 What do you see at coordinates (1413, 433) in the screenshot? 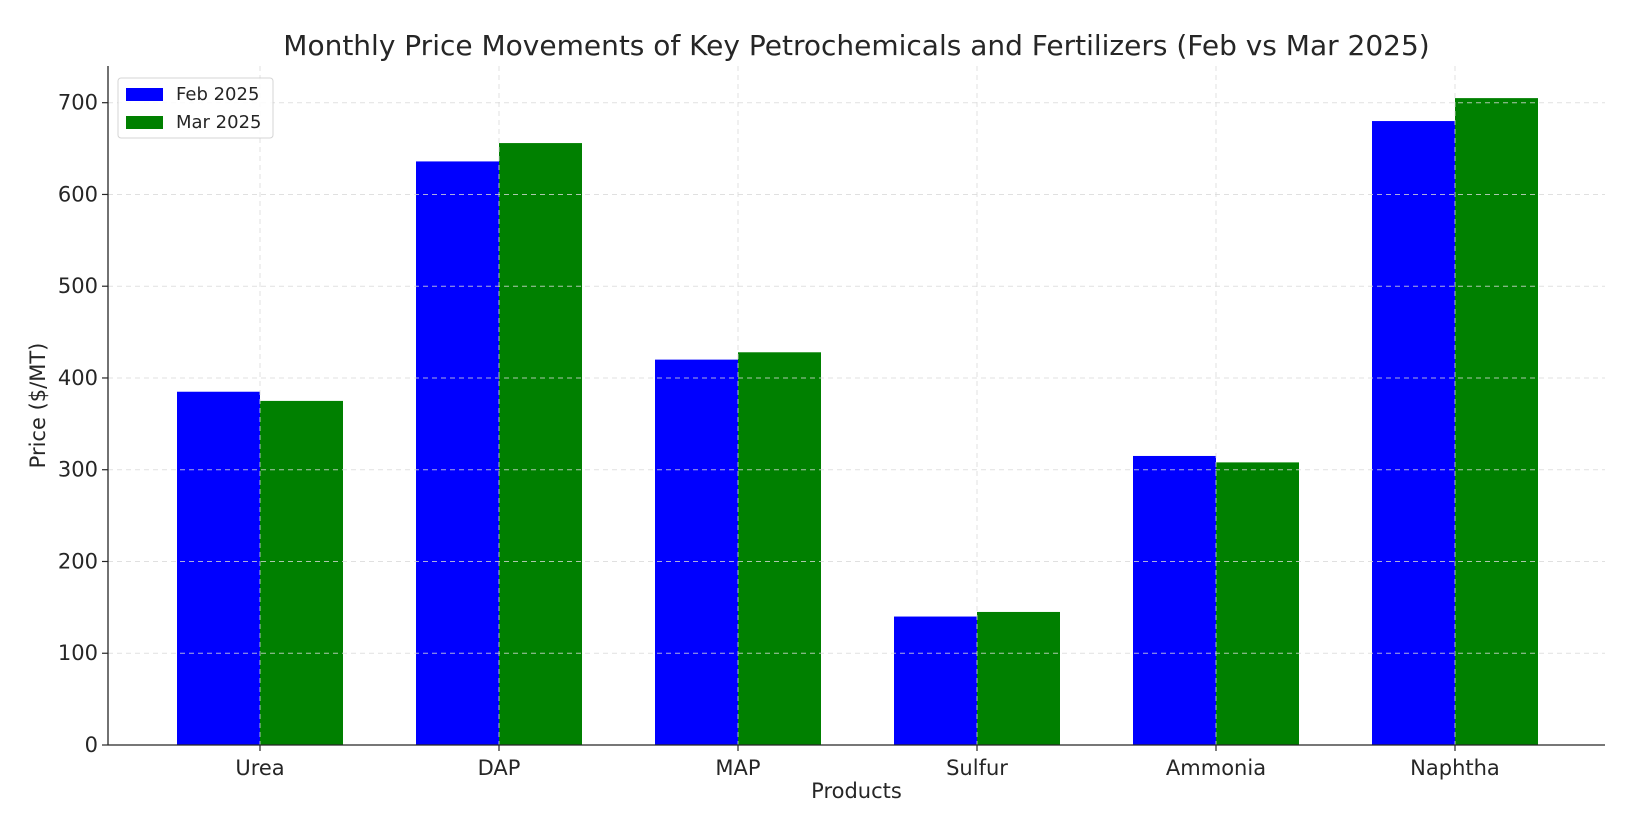
I see `bar-feb-2025-naphtha` at bounding box center [1413, 433].